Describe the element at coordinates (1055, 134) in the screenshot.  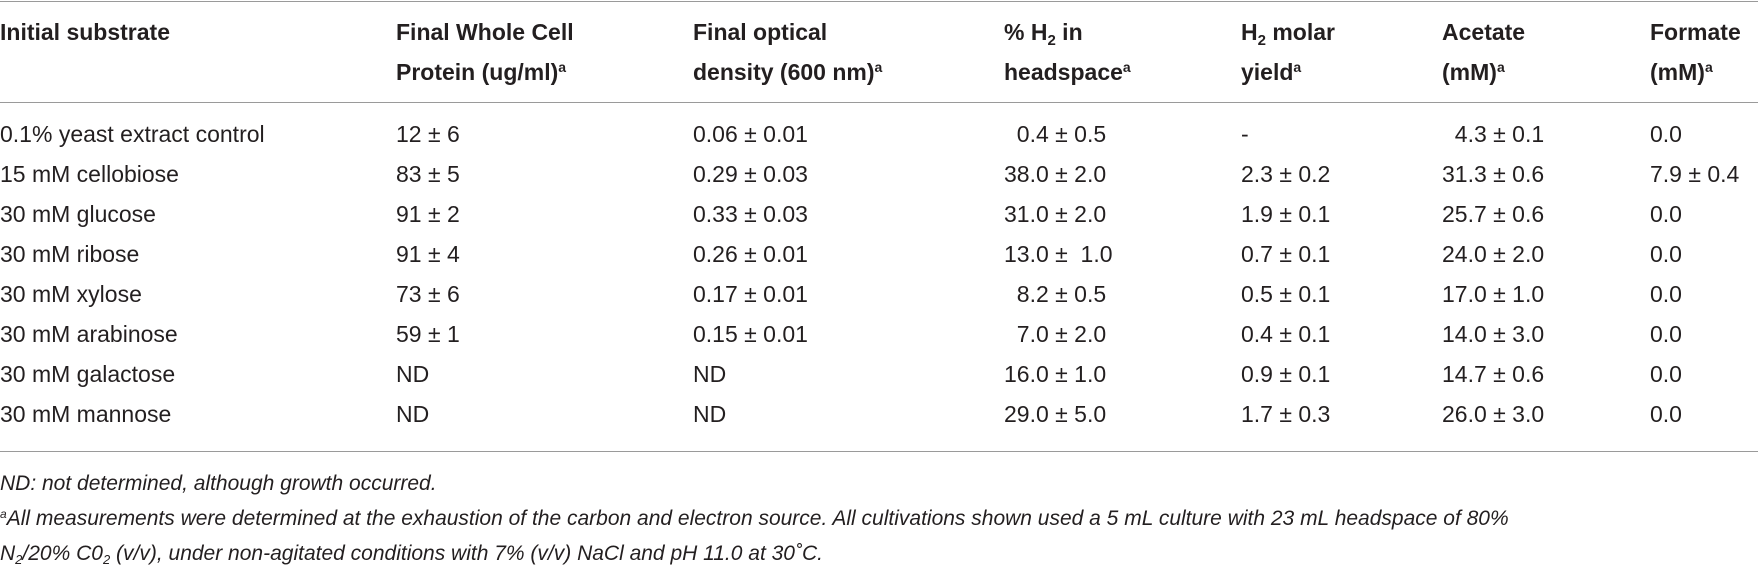
I see `cell-h2-pct: 0.4 ± 0.5` at that location.